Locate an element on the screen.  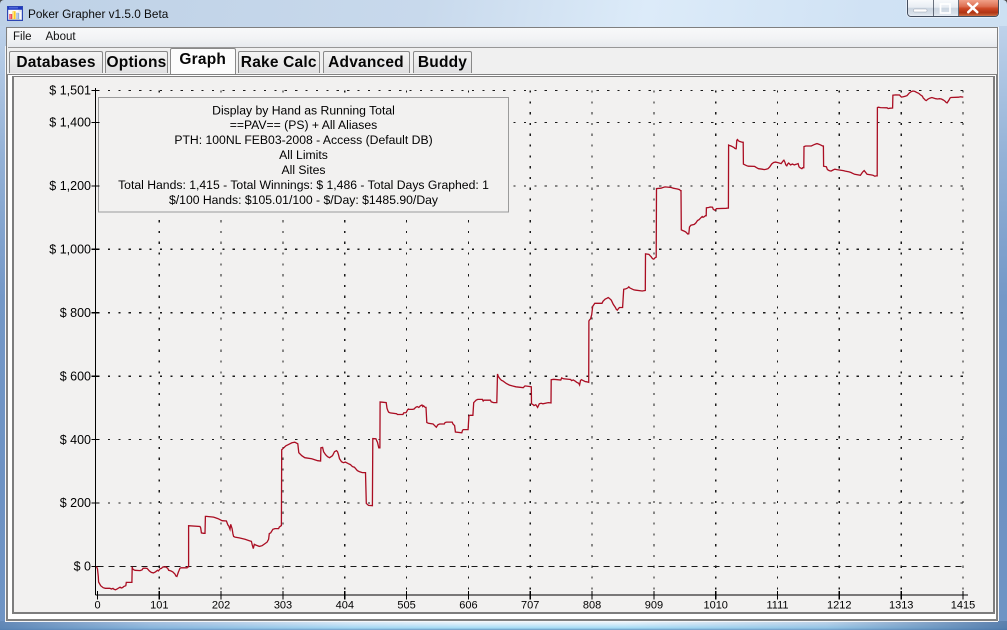
svg-text: $ 0 is located at coordinates (82, 567).